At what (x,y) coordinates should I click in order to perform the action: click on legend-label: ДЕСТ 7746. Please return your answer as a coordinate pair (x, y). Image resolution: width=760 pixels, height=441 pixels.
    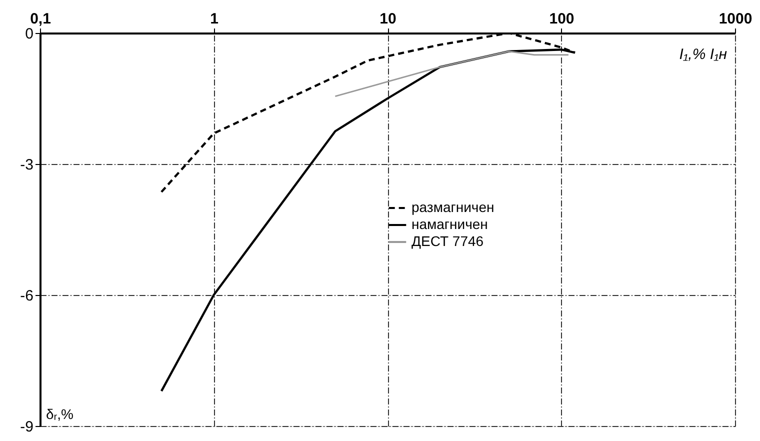
    Looking at the image, I should click on (448, 241).